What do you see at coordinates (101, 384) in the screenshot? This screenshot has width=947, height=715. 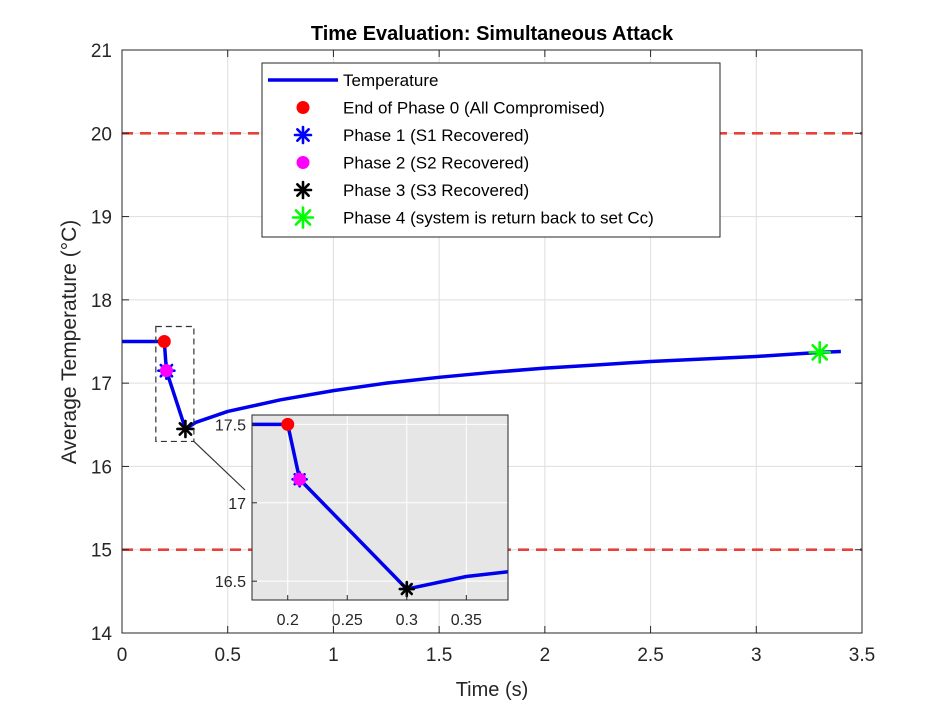 I see `y-tick-label: 17` at bounding box center [101, 384].